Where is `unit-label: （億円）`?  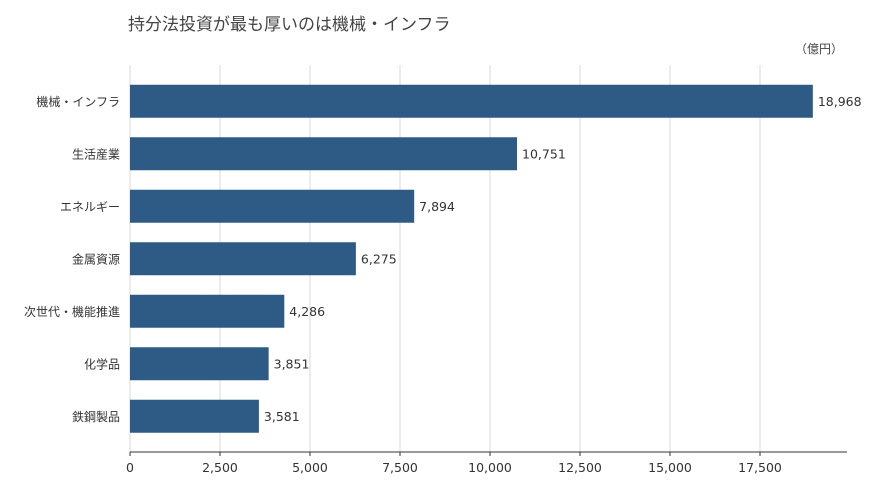
unit-label: （億円） is located at coordinates (819, 49).